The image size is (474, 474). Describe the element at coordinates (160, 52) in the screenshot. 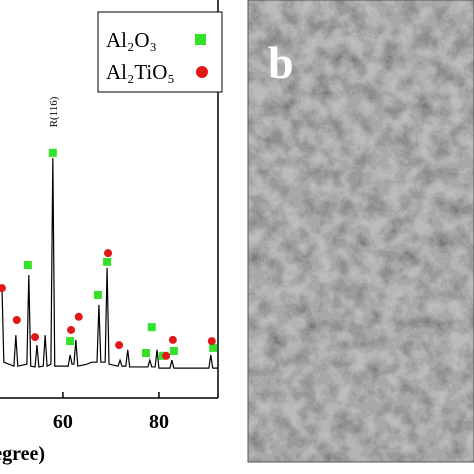

I see `legend-box` at that location.